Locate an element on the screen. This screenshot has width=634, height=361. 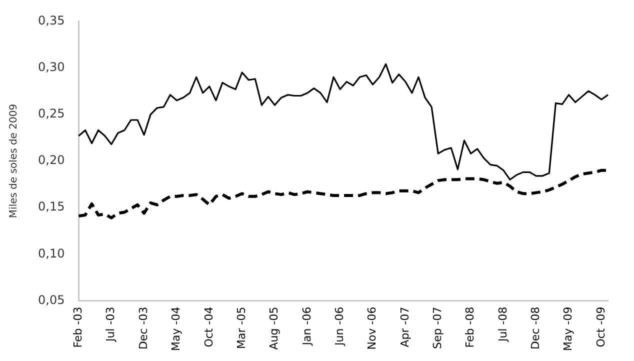
x-tick-label: May -09 is located at coordinates (568, 329).